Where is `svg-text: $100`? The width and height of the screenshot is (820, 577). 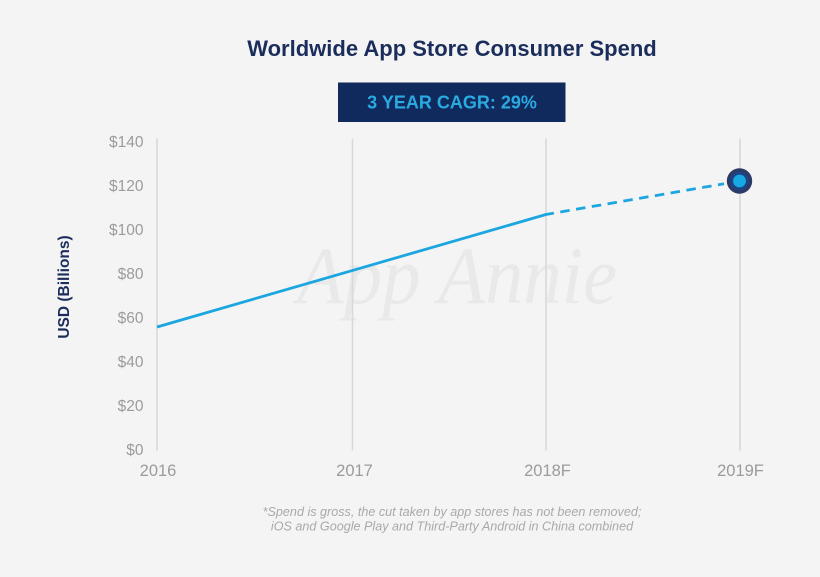 svg-text: $100 is located at coordinates (126, 230).